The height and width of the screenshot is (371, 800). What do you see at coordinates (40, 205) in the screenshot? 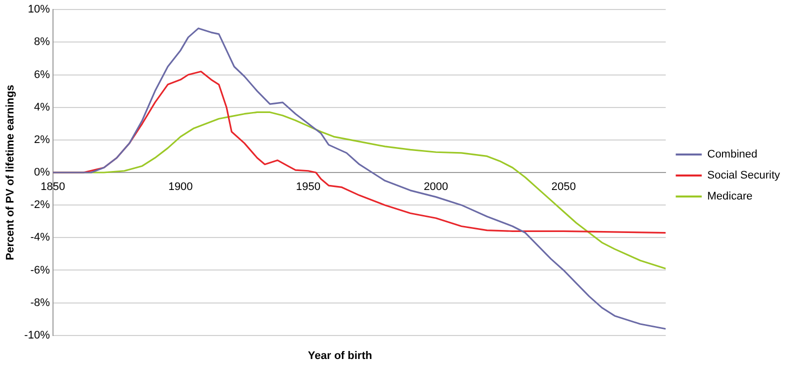
I see `y-tick-label: -2%` at bounding box center [40, 205].